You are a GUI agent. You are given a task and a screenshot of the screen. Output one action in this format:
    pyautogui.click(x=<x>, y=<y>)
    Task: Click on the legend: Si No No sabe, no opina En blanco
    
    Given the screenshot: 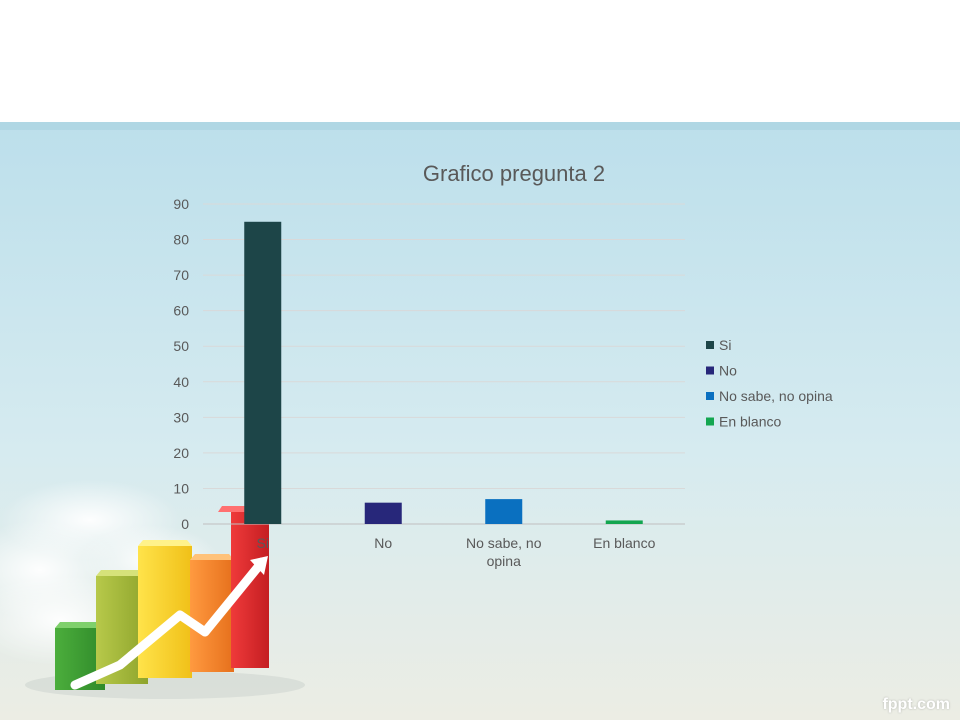 What is the action you would take?
    pyautogui.click(x=769, y=383)
    